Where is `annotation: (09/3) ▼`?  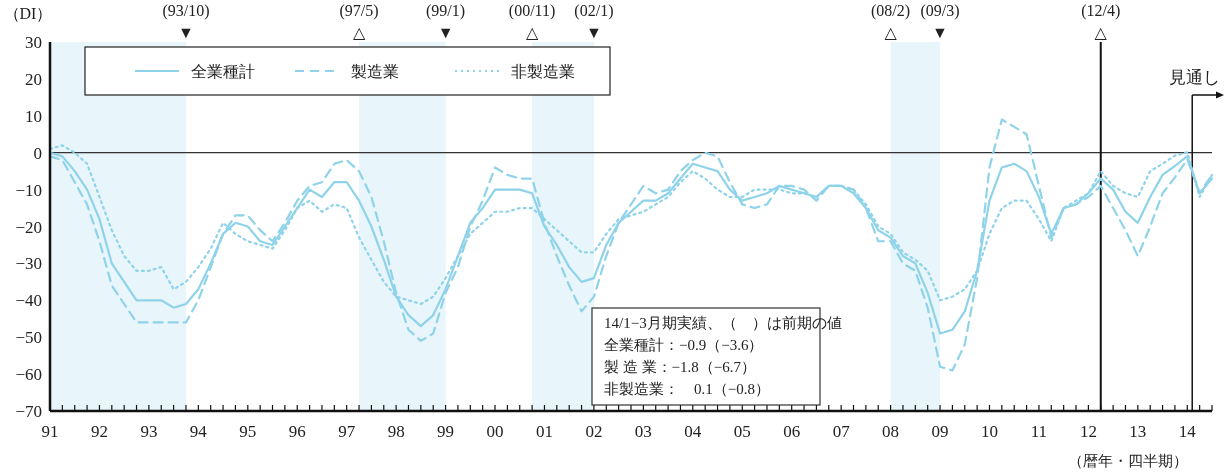 annotation: (09/3) ▼ is located at coordinates (940, 21).